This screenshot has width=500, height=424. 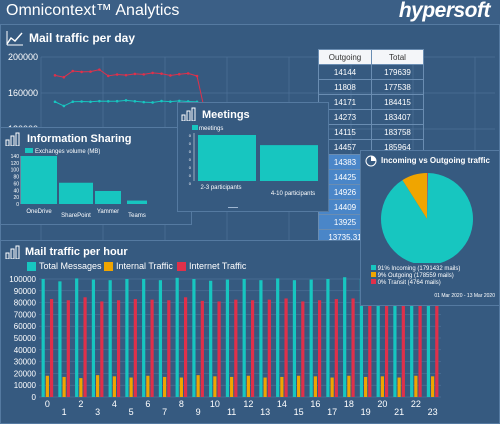 What do you see at coordinates (427, 218) in the screenshot?
I see `pie-slice` at bounding box center [427, 218].